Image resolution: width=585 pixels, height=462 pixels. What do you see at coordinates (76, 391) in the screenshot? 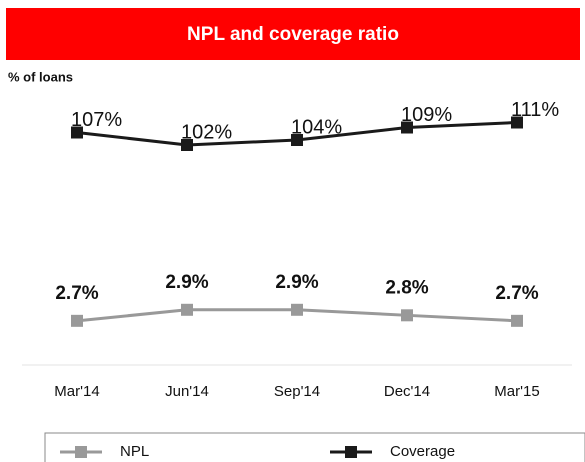
I see `x-tick-label: Mar'14` at bounding box center [76, 391].